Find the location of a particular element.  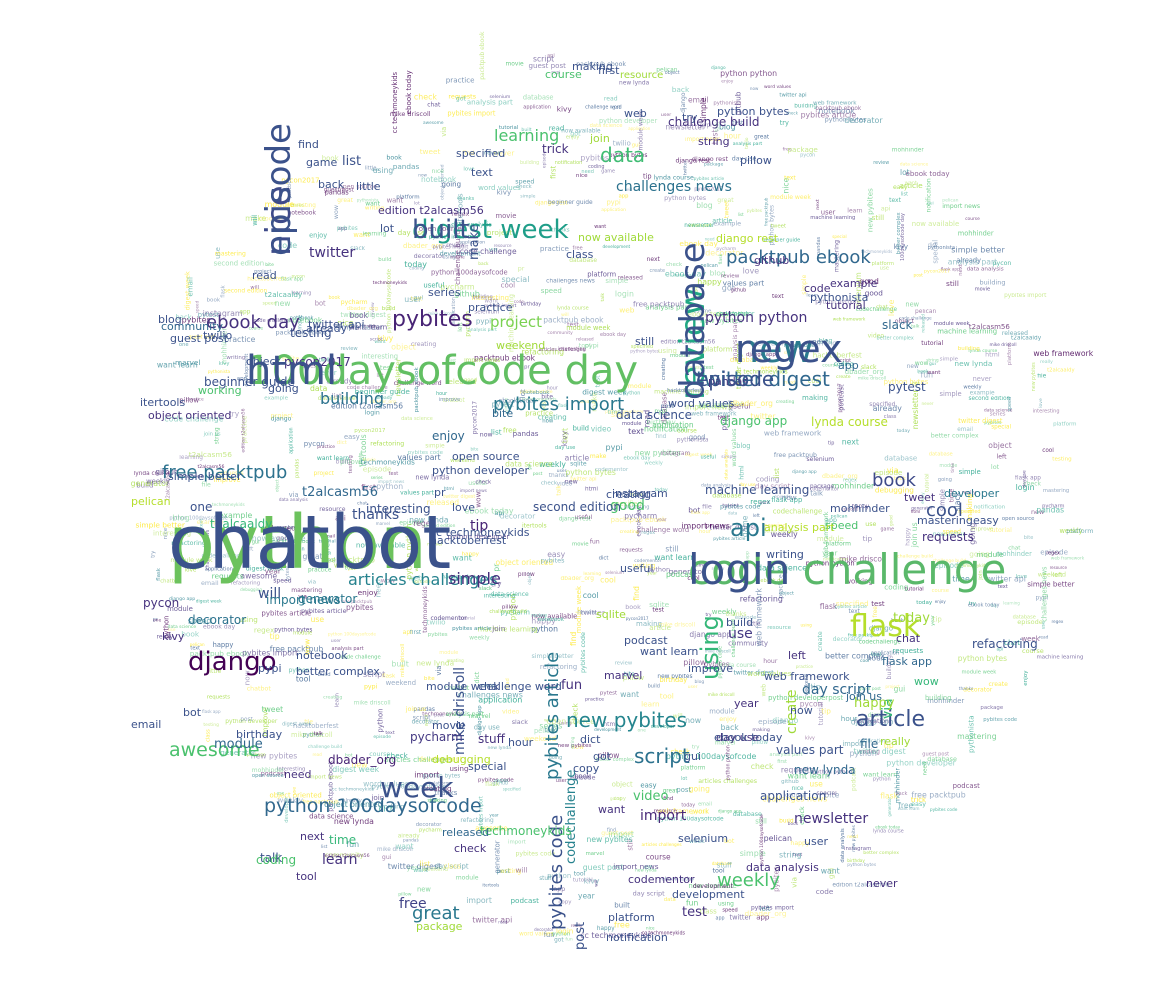

filler-word: beginner guide is located at coordinates (781, 241).